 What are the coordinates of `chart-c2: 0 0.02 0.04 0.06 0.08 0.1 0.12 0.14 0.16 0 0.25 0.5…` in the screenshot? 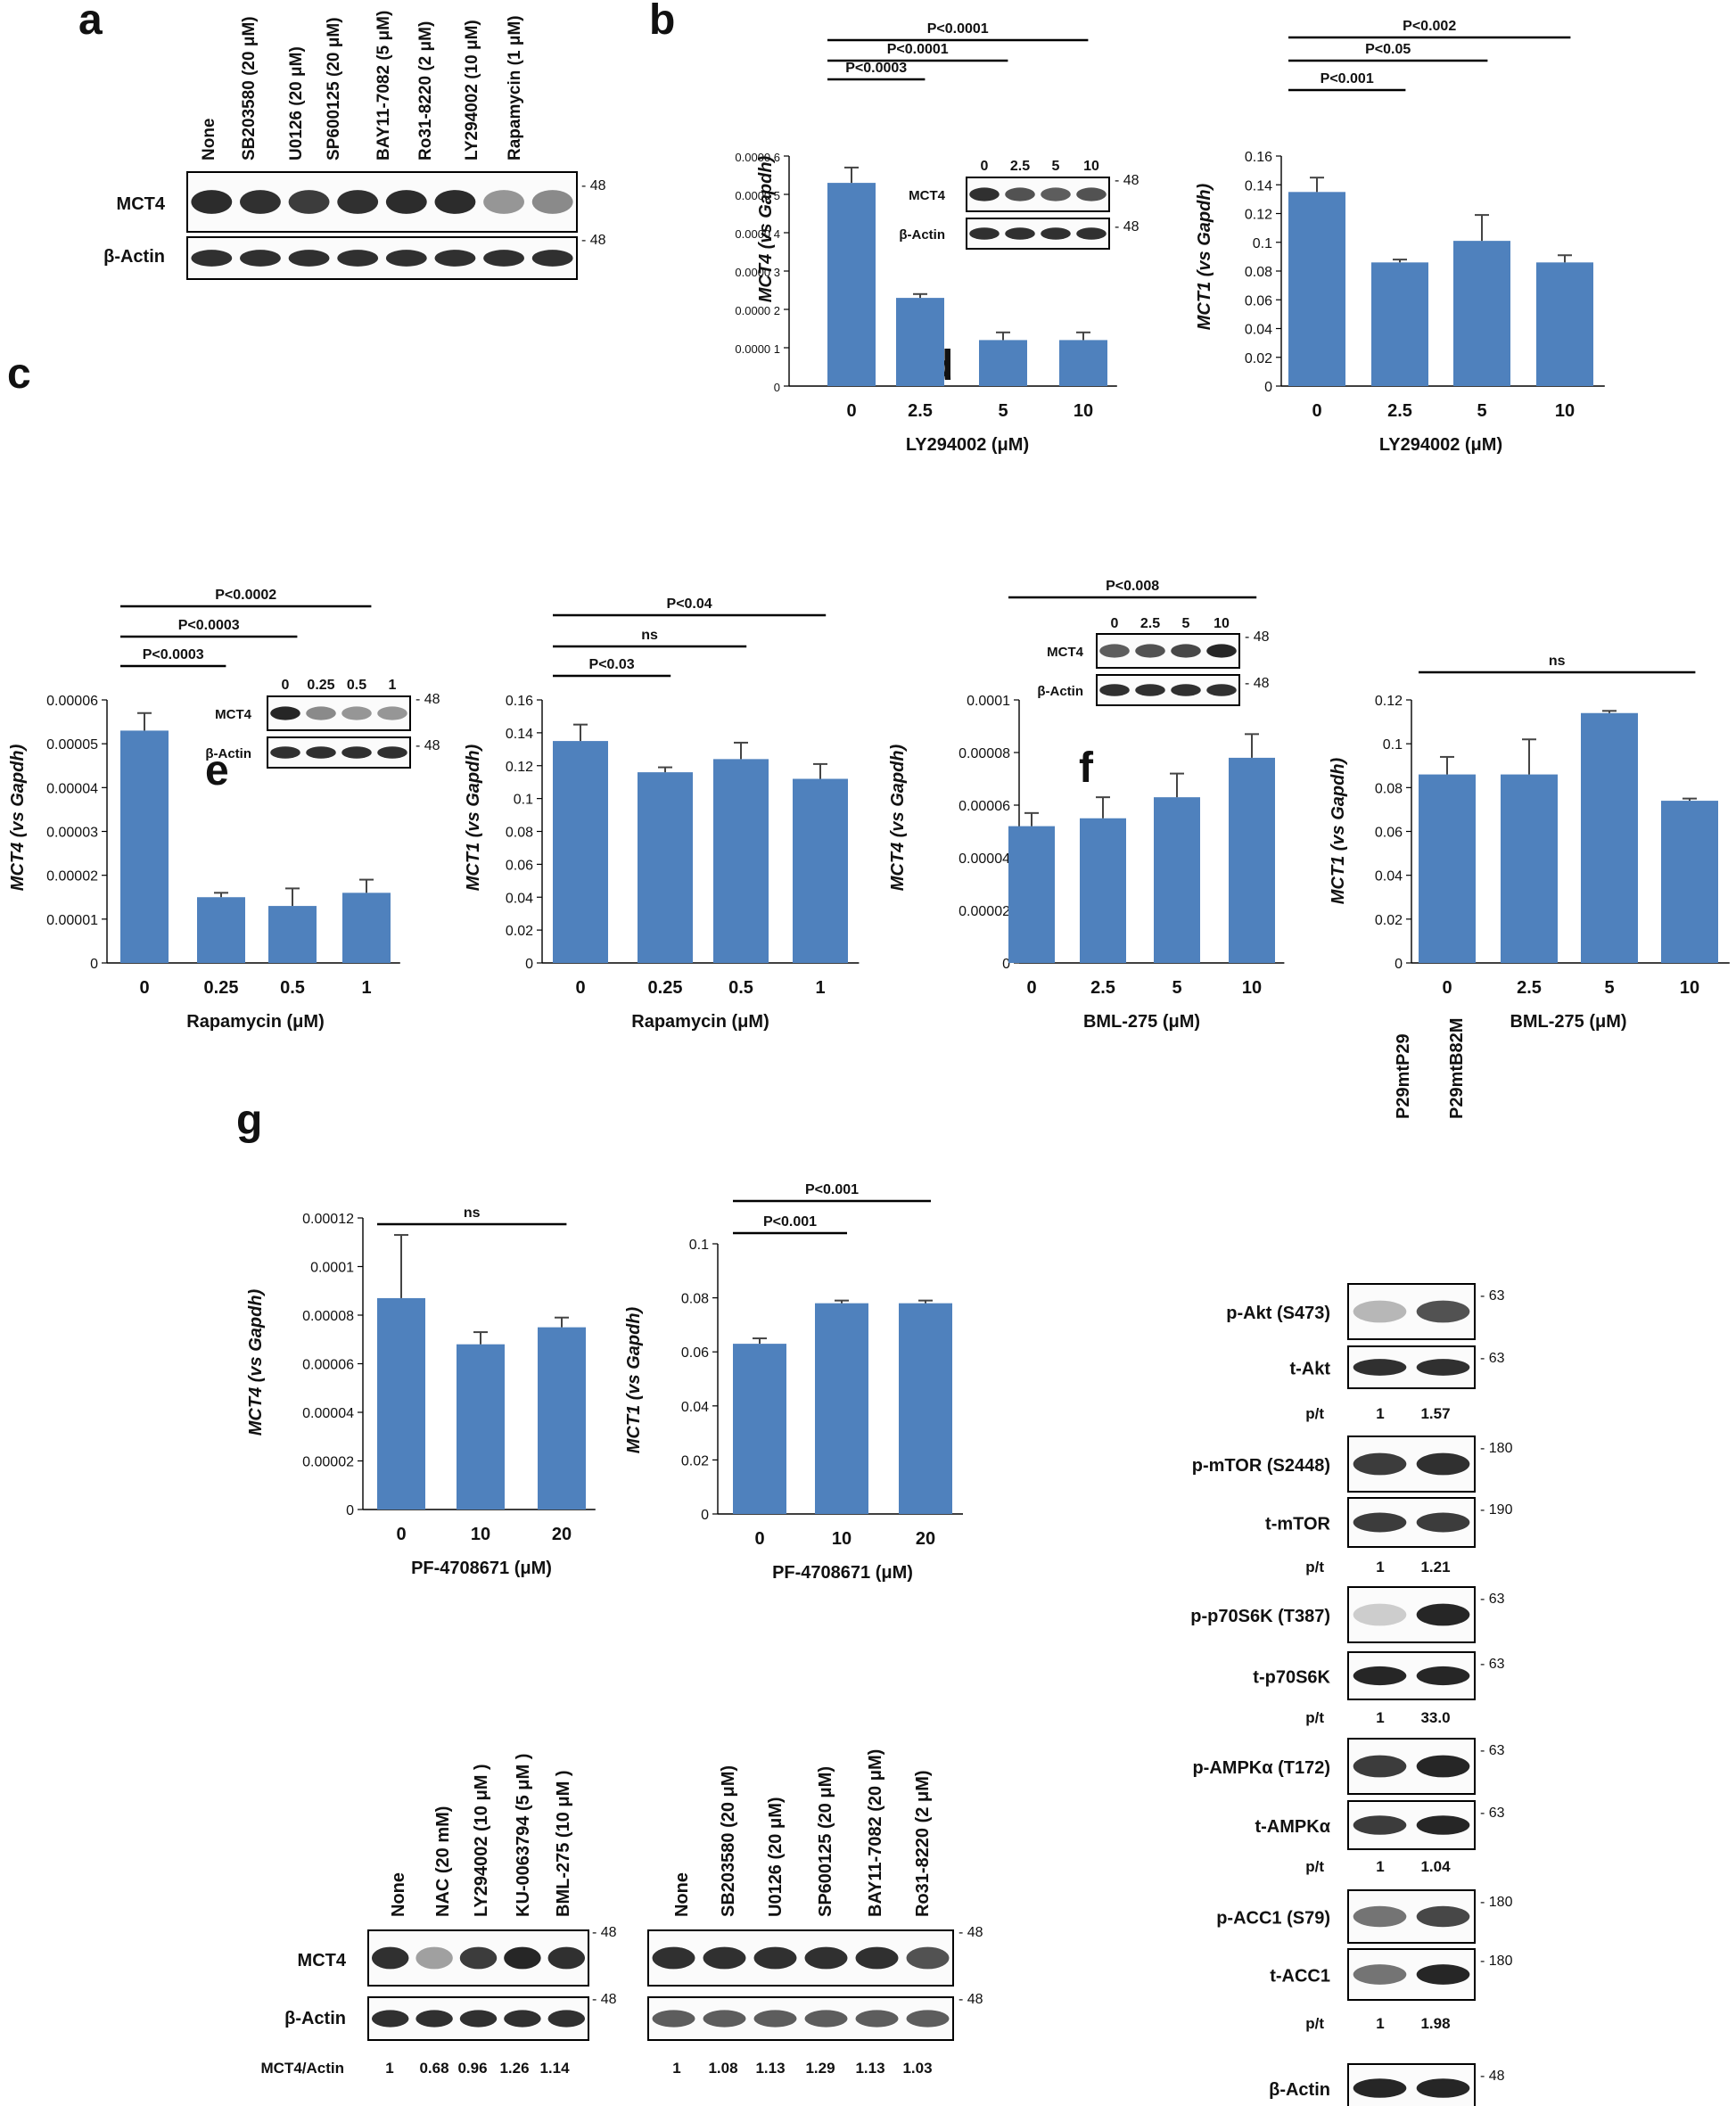 It's located at (662, 814).